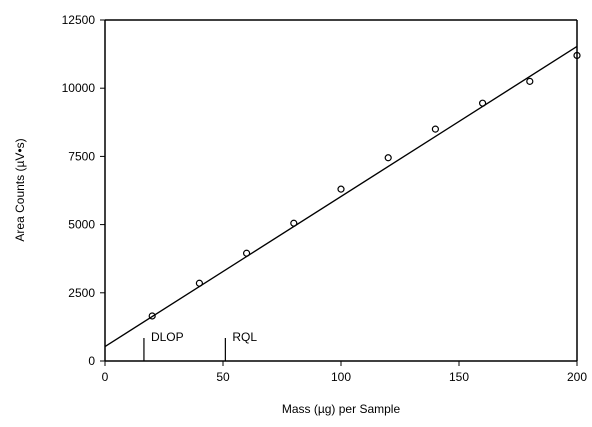 The image size is (592, 427). What do you see at coordinates (81, 156) in the screenshot?
I see `y-tick-label: 7500` at bounding box center [81, 156].